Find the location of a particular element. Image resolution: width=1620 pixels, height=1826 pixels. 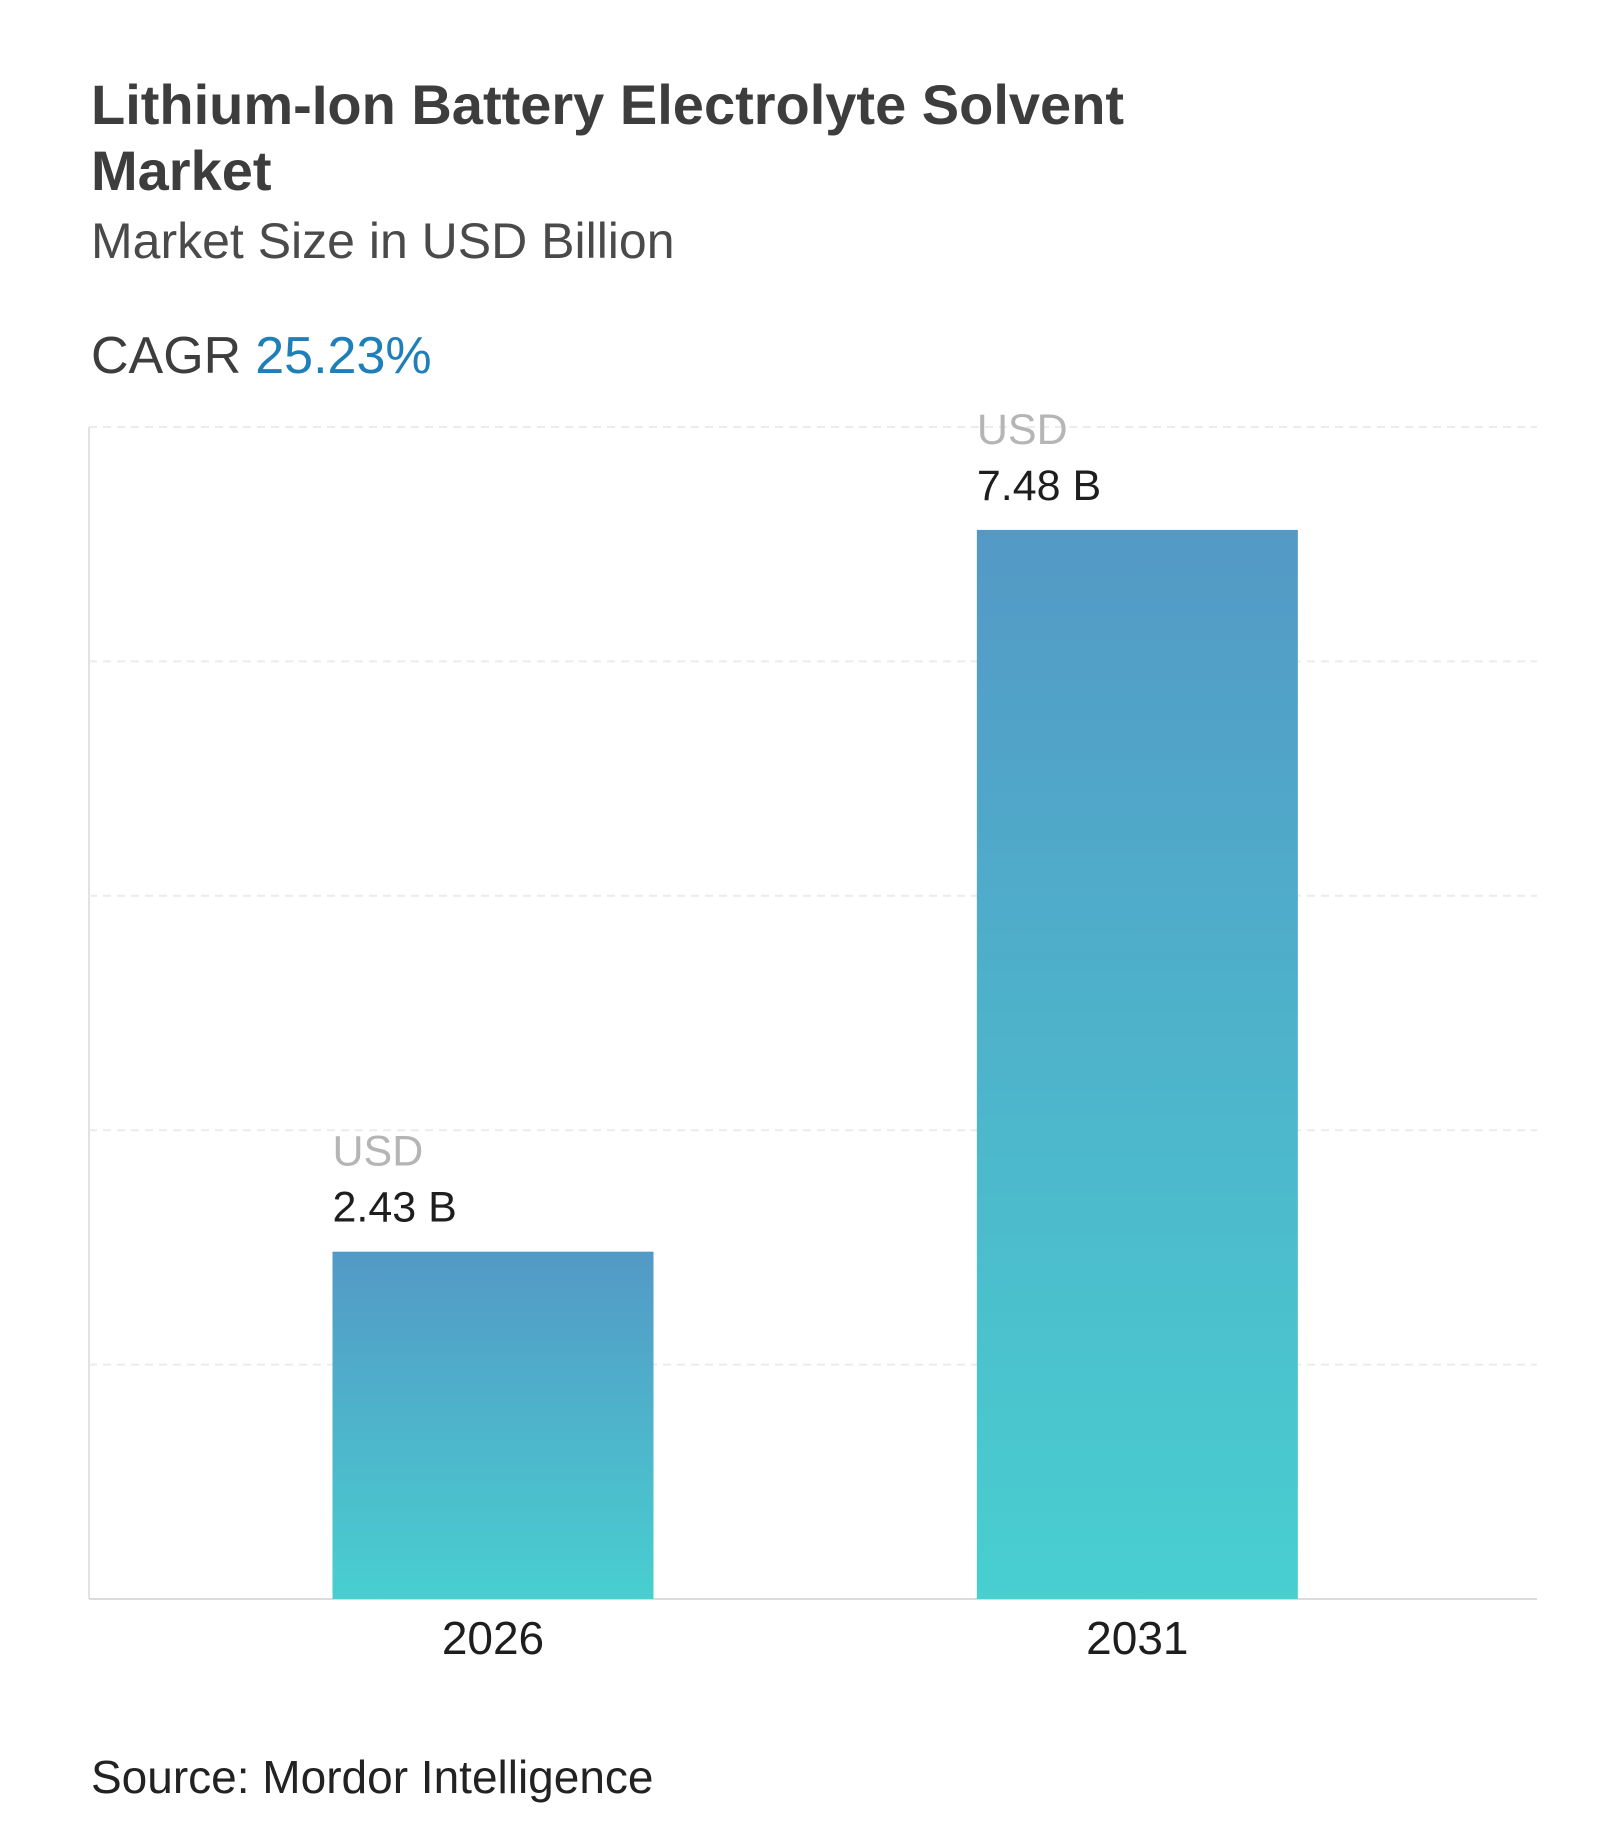

cagr-value: 25.23% is located at coordinates (343, 356).